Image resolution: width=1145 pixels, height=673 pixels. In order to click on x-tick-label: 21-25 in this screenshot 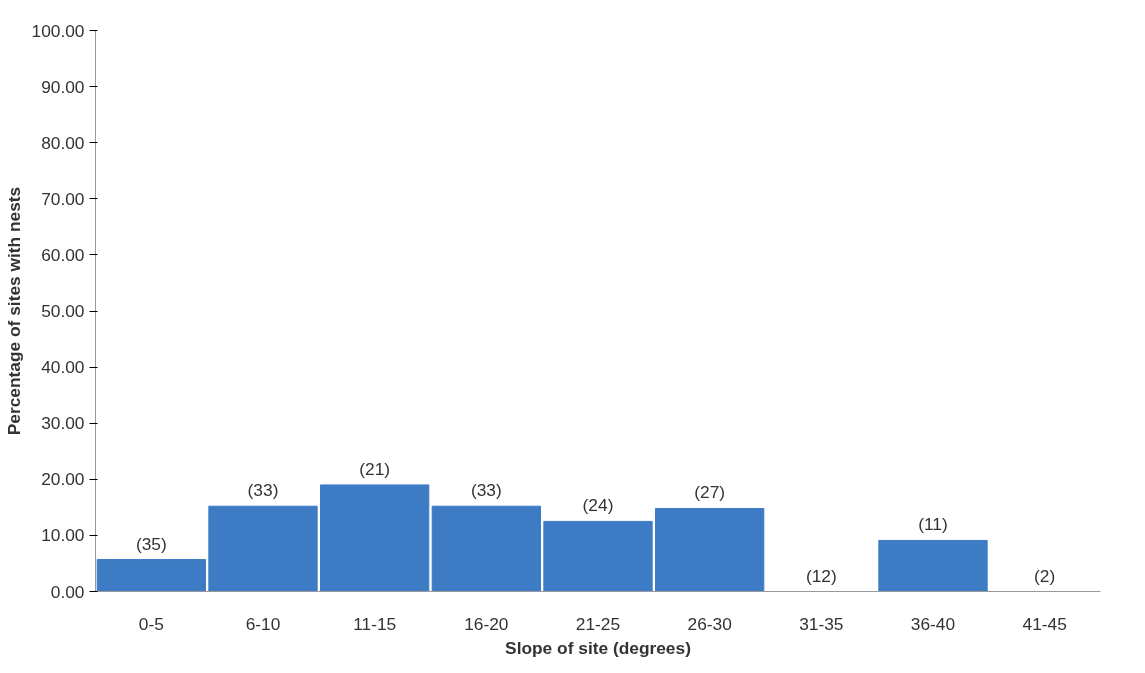, I will do `click(598, 623)`.